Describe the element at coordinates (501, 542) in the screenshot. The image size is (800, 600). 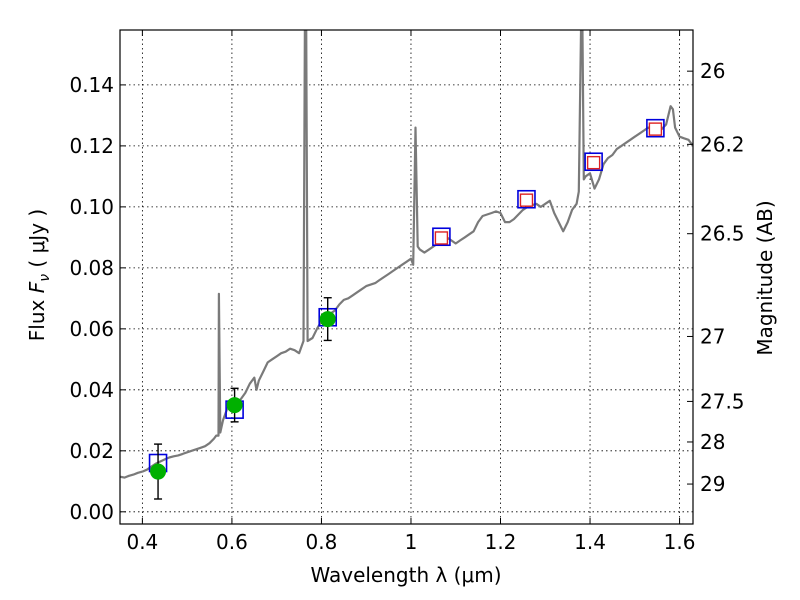
I see `x-tick-label: 1.2` at that location.